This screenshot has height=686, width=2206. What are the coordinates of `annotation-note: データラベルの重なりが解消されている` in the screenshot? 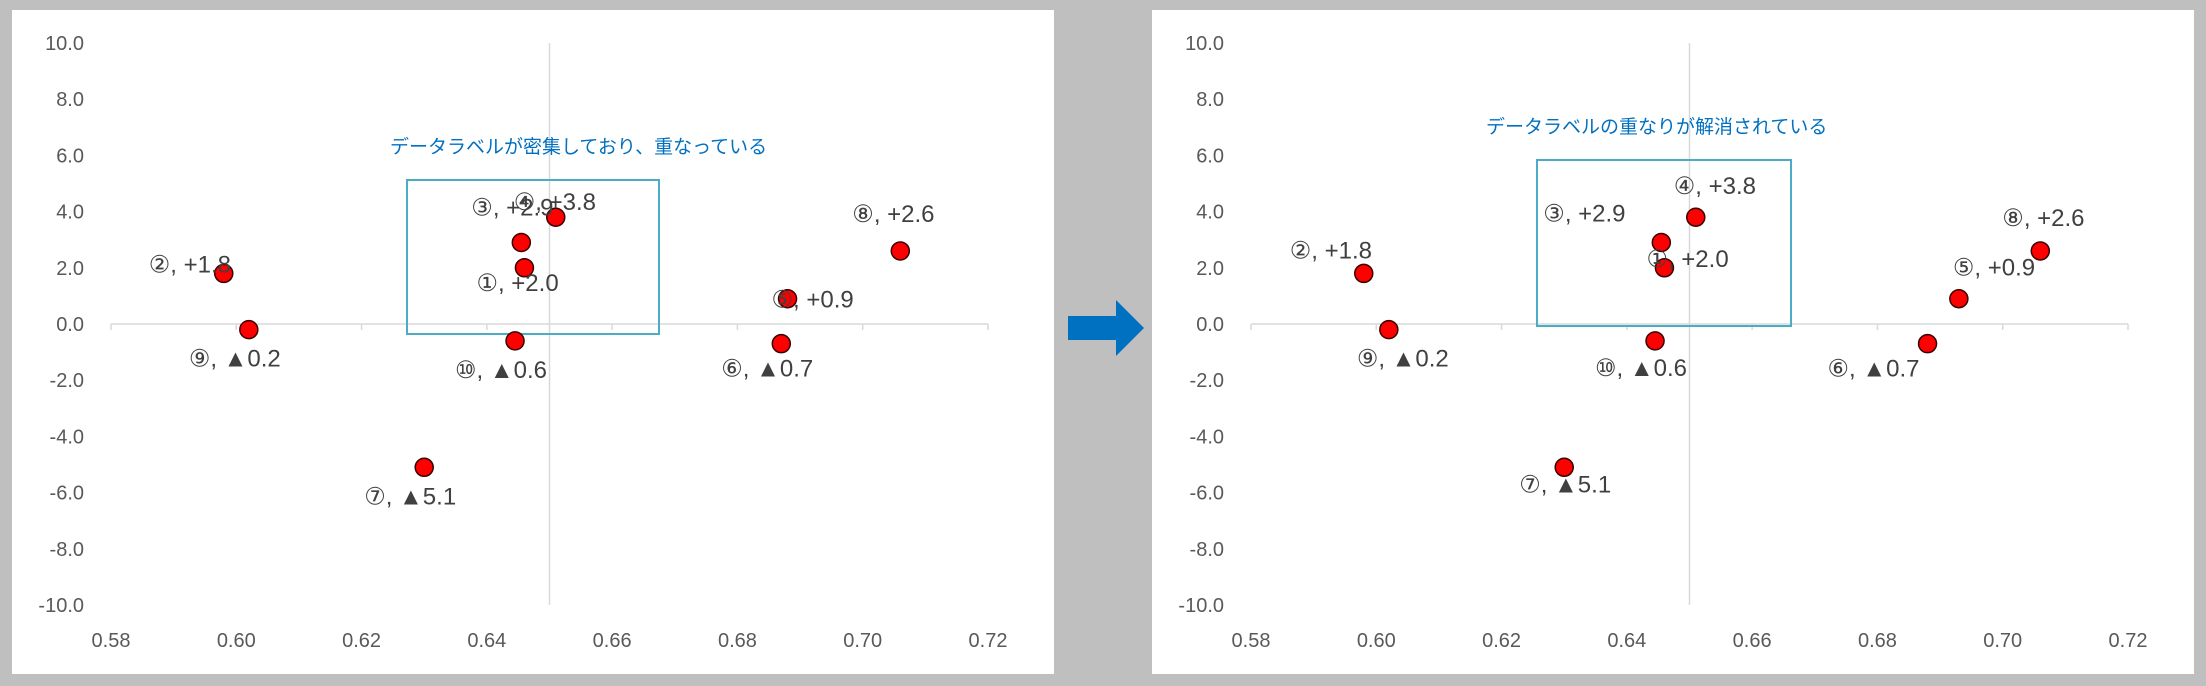 It's located at (1656, 127).